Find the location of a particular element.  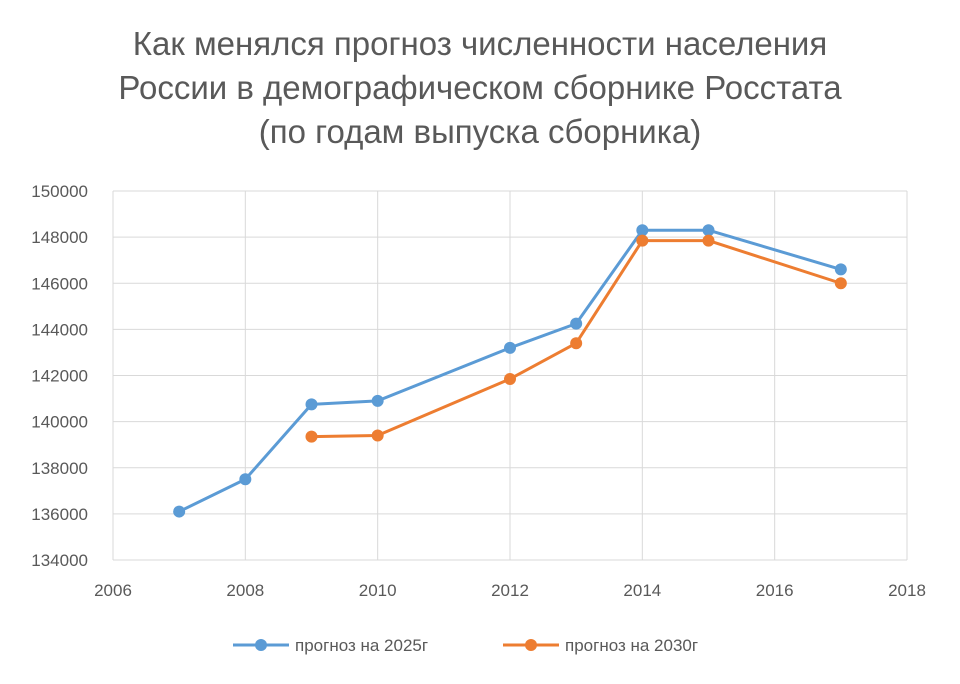

y-tick-label: 144000 is located at coordinates (59, 329).